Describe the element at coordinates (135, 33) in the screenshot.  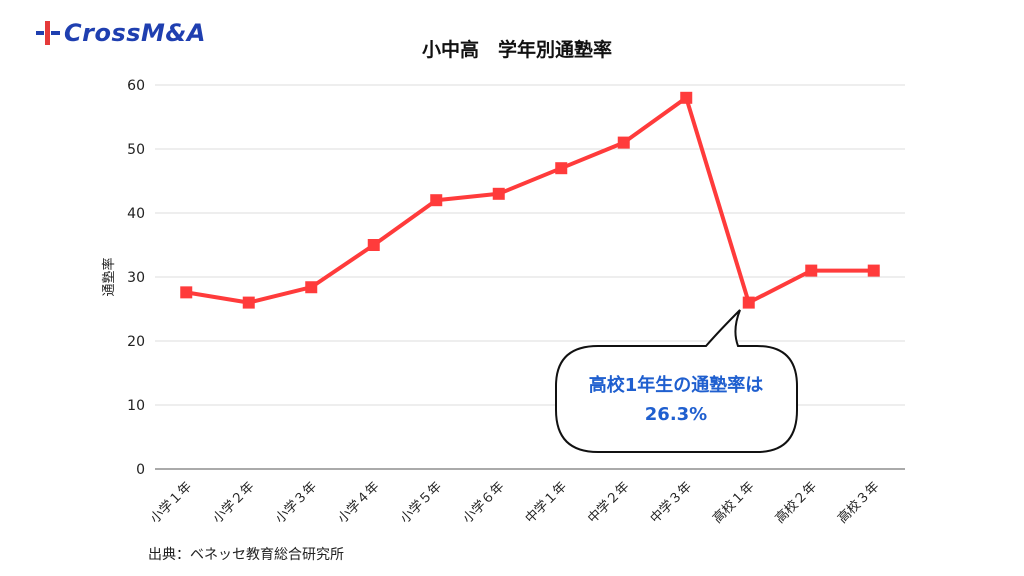
I see `logo-text: CrossM&A` at that location.